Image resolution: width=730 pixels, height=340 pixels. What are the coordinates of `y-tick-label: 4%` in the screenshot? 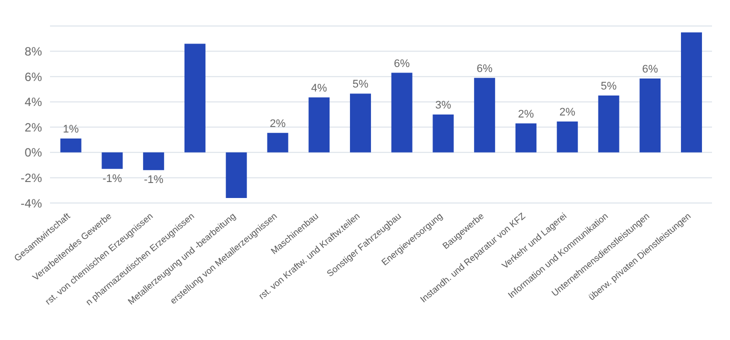 It's located at (33, 102).